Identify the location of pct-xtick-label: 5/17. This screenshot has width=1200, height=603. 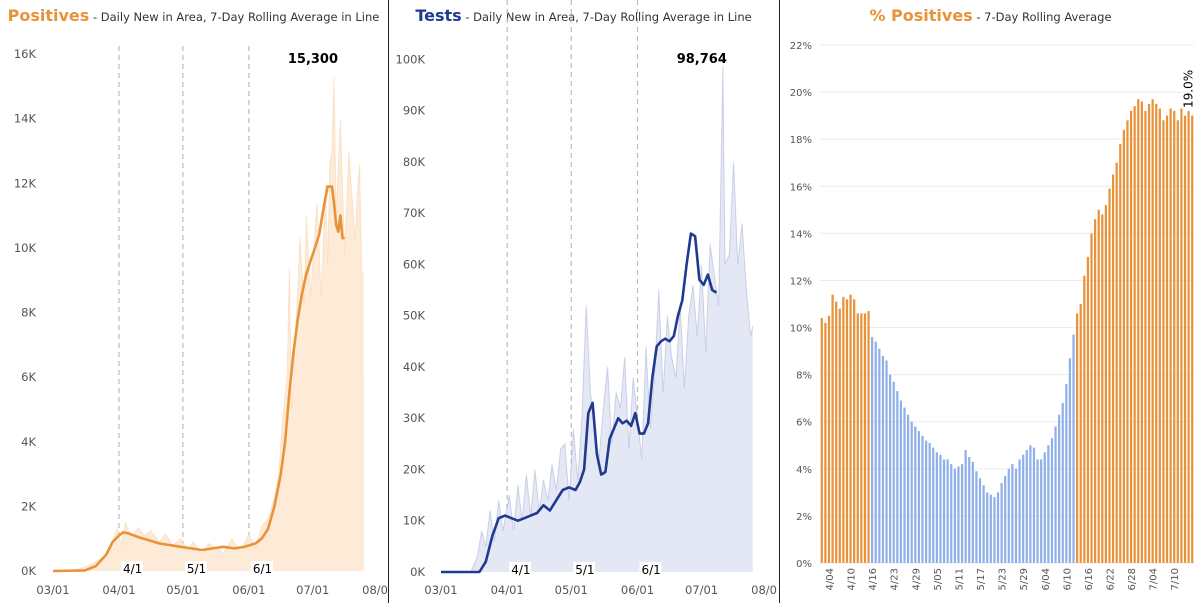
(981, 579).